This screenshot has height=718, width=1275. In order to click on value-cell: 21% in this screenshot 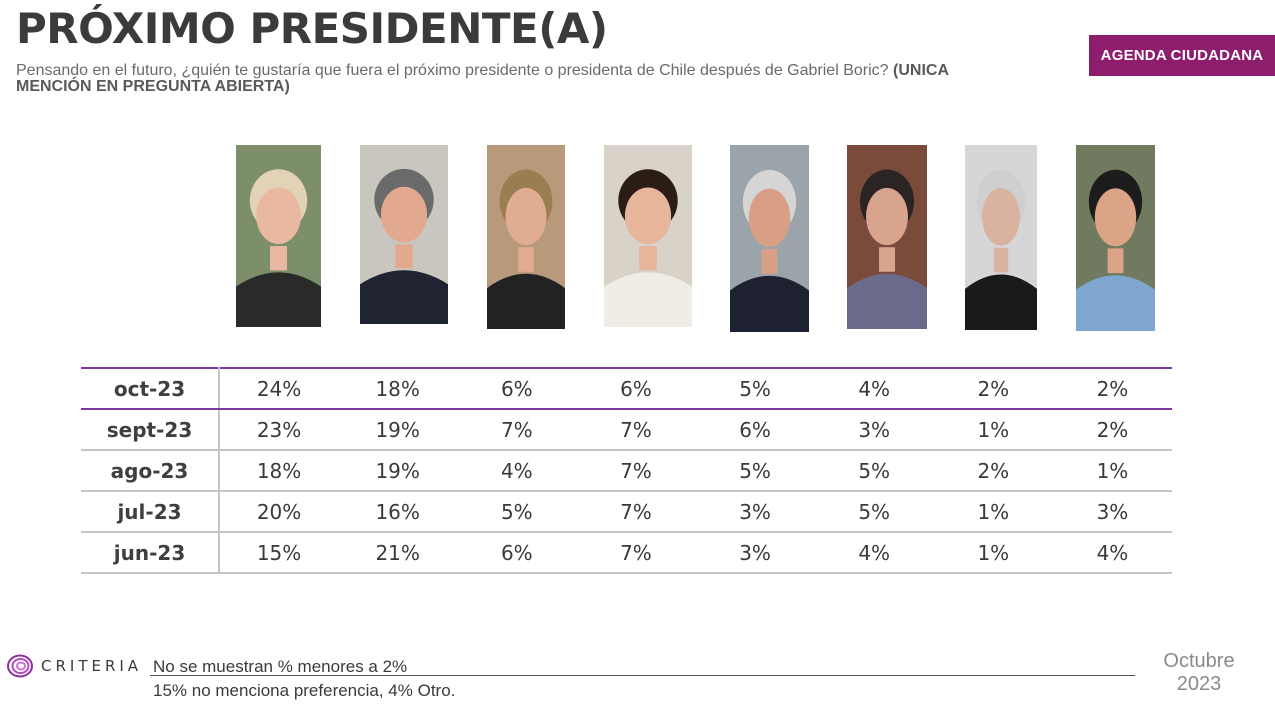, I will do `click(398, 553)`.